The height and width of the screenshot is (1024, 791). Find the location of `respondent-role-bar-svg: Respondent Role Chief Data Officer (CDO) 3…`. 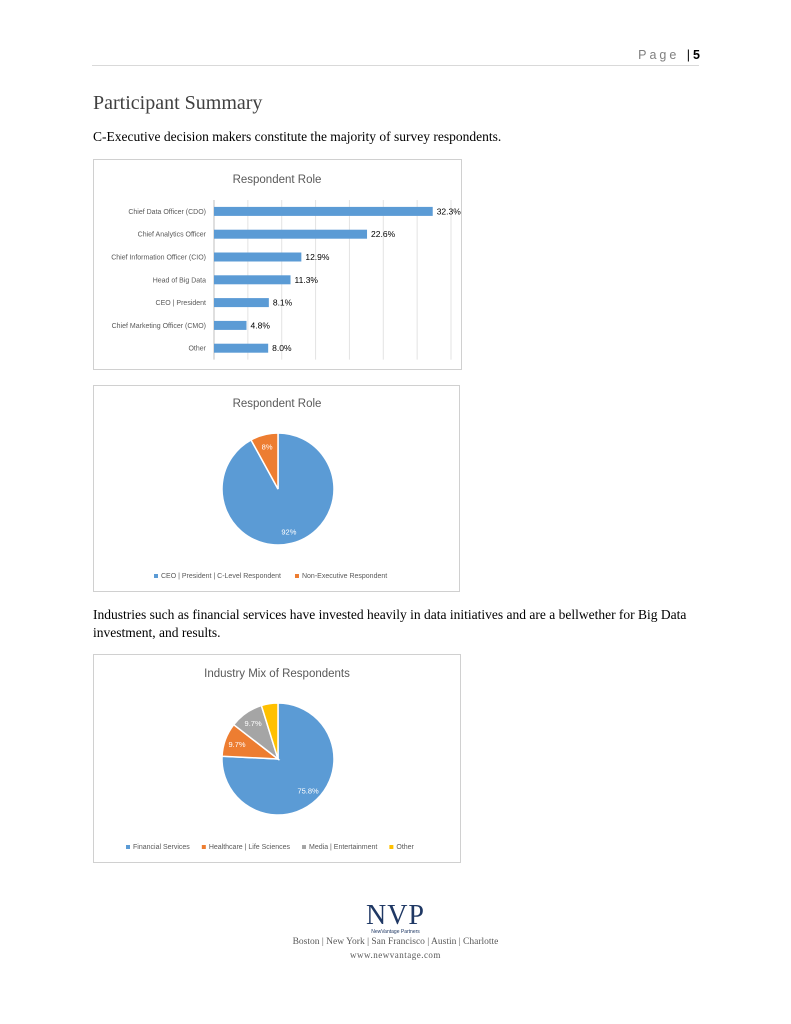

respondent-role-bar-svg: Respondent Role Chief Data Officer (CDO) 3… is located at coordinates (286, 267).